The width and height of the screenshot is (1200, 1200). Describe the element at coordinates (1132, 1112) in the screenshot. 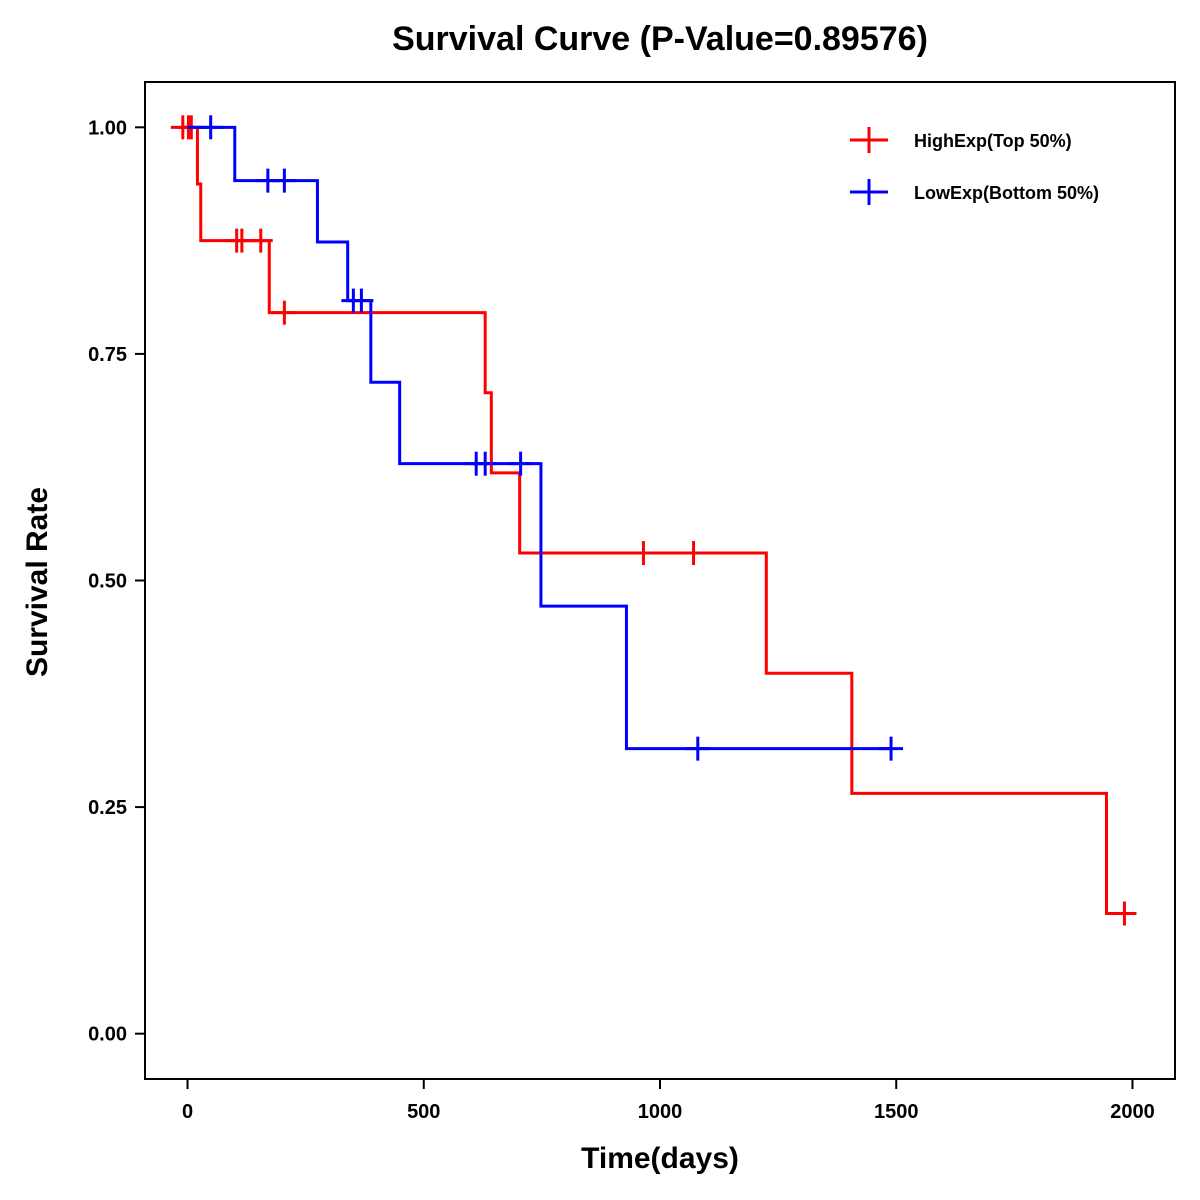

I see `x-tick-label: 2000` at that location.